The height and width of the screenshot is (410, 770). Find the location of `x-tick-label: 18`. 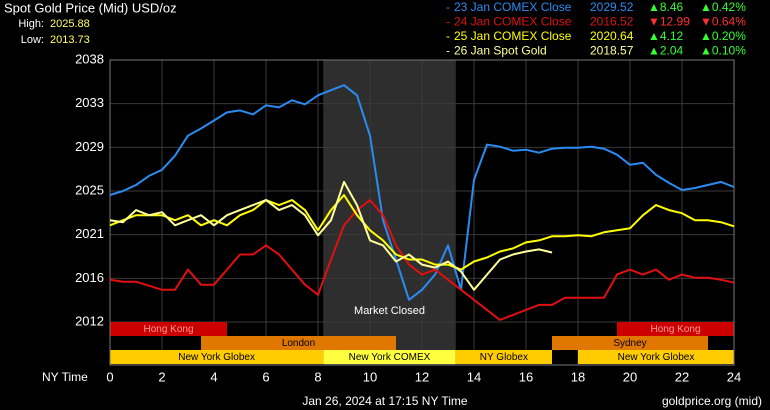

x-tick-label: 18 is located at coordinates (578, 376).